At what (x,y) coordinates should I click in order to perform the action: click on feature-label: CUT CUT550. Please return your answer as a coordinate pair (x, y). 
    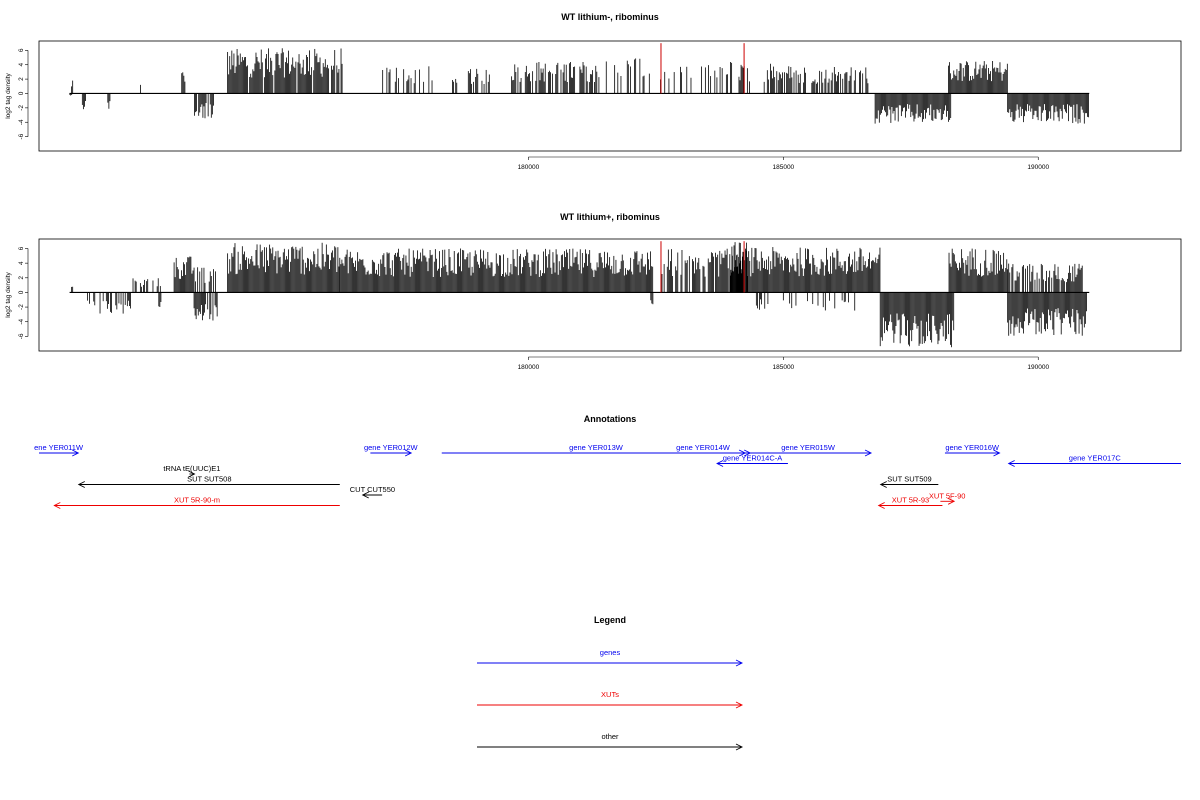
    Looking at the image, I should click on (372, 489).